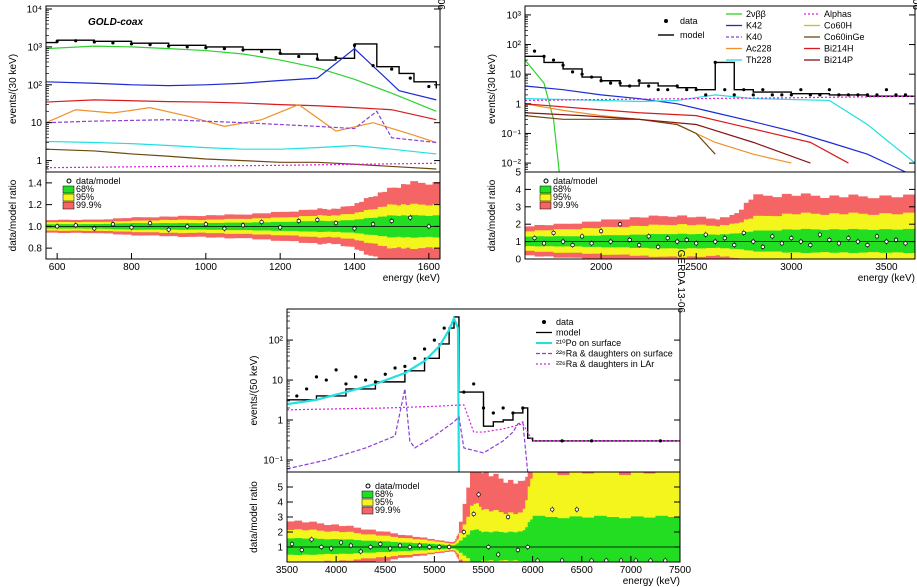 The height and width of the screenshot is (587, 917). What do you see at coordinates (280, 503) in the screenshot?
I see `y-tick-label: 4` at bounding box center [280, 503].